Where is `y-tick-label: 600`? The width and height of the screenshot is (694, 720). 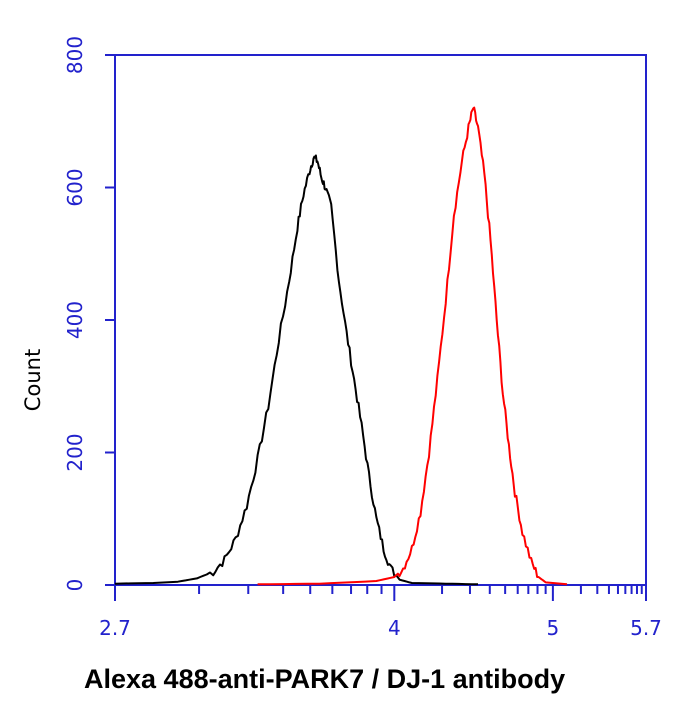
y-tick-label: 600 is located at coordinates (75, 187).